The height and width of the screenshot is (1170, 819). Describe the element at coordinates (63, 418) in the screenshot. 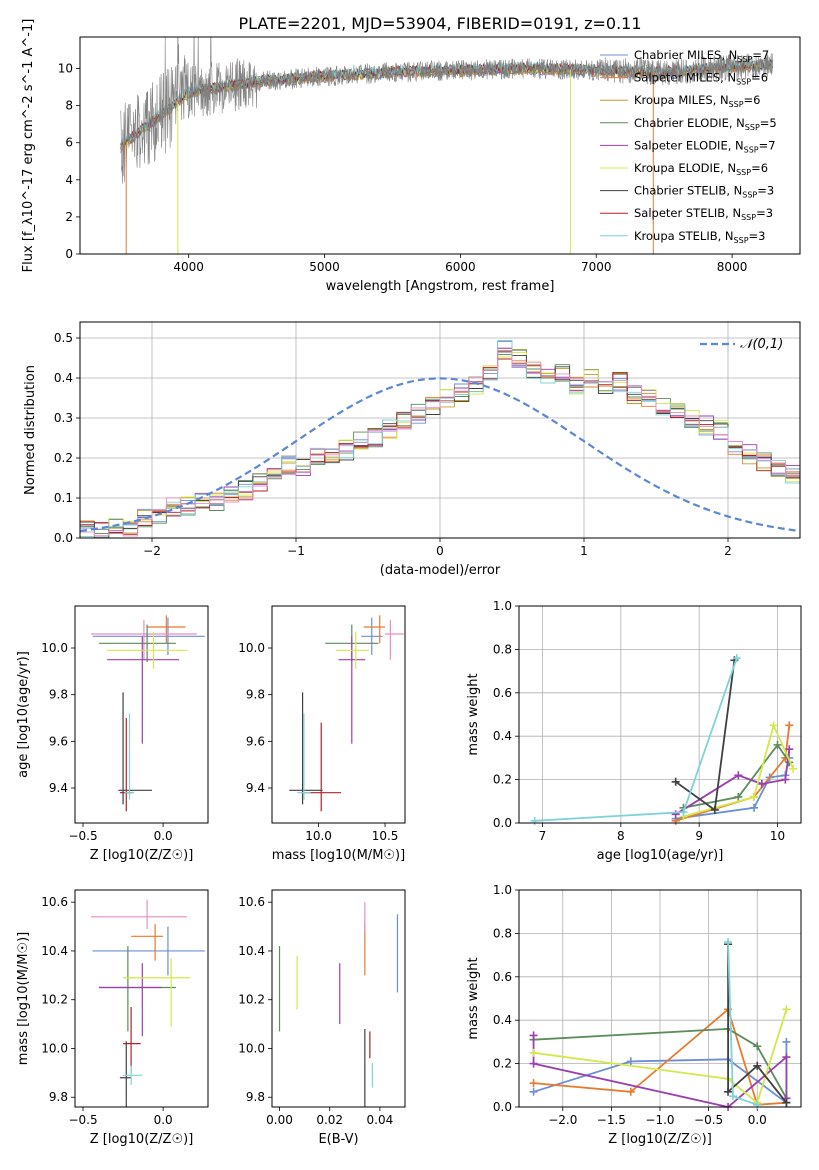

I see `y-tick-label: 0.3` at that location.